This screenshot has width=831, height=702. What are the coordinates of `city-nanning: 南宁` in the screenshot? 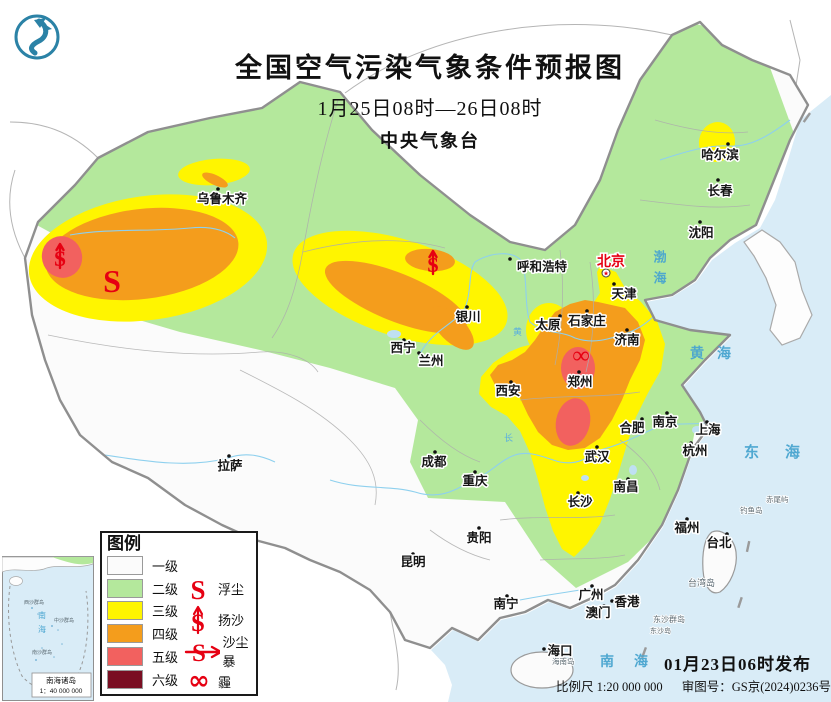 It's located at (506, 603).